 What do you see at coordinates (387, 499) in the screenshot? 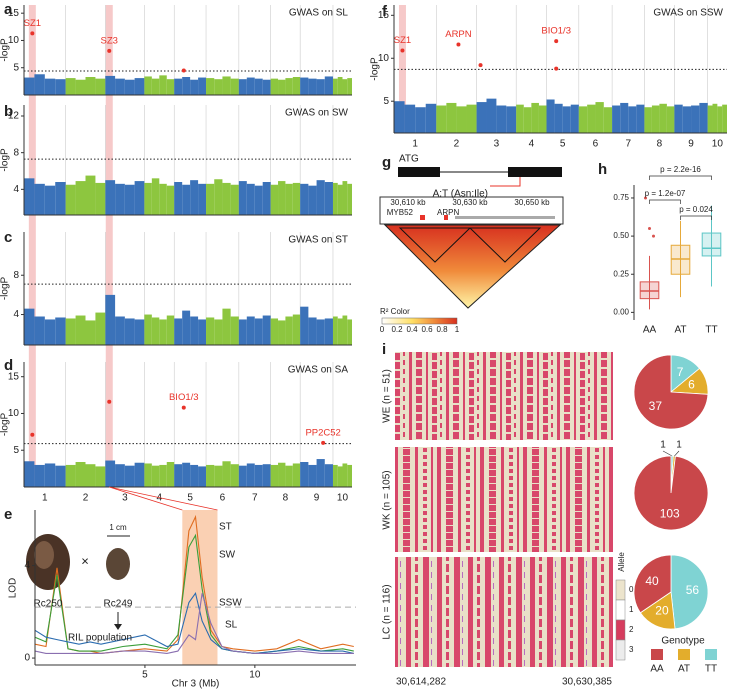
I see `group-label: WK (n = 105)` at bounding box center [387, 499].